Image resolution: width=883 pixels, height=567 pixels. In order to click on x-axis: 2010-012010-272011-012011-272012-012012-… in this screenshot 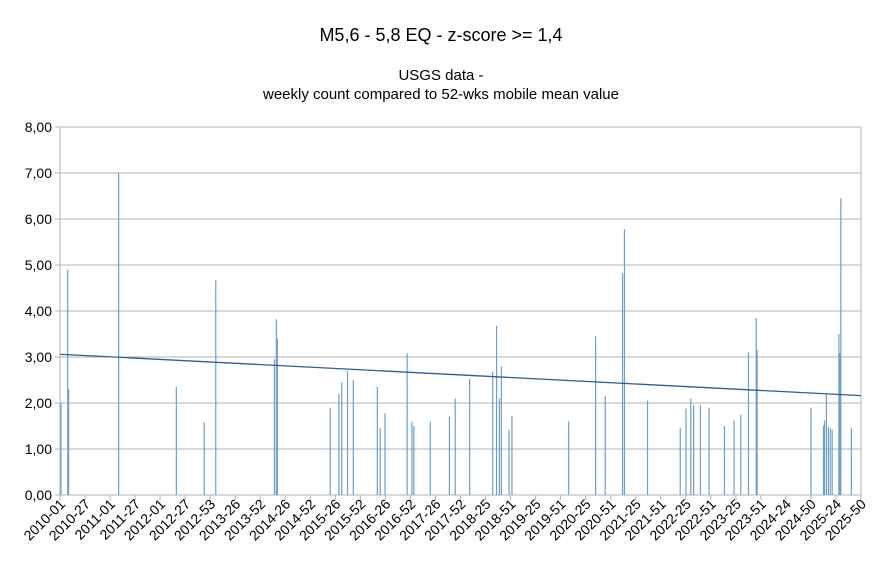, I will do `click(444, 519)`.